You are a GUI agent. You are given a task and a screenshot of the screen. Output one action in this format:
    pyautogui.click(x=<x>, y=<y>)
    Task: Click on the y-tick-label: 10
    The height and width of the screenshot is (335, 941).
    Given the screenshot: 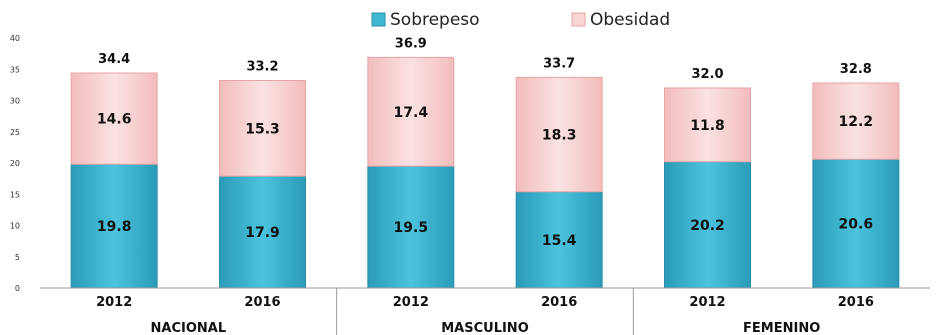 What is the action you would take?
    pyautogui.click(x=15, y=226)
    